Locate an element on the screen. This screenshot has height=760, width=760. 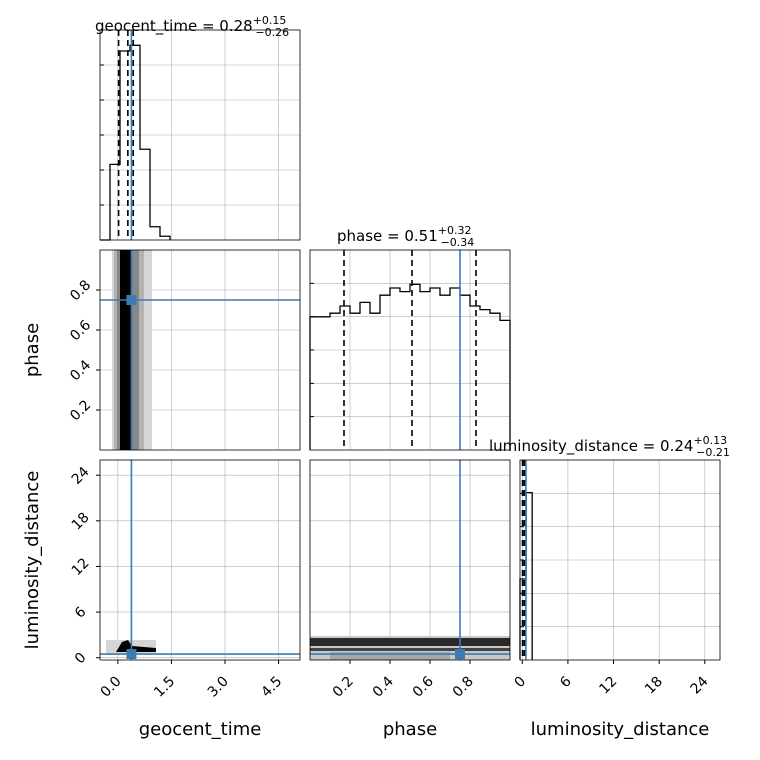
panel-phase-vs-geocent_time is located at coordinates (200, 350).